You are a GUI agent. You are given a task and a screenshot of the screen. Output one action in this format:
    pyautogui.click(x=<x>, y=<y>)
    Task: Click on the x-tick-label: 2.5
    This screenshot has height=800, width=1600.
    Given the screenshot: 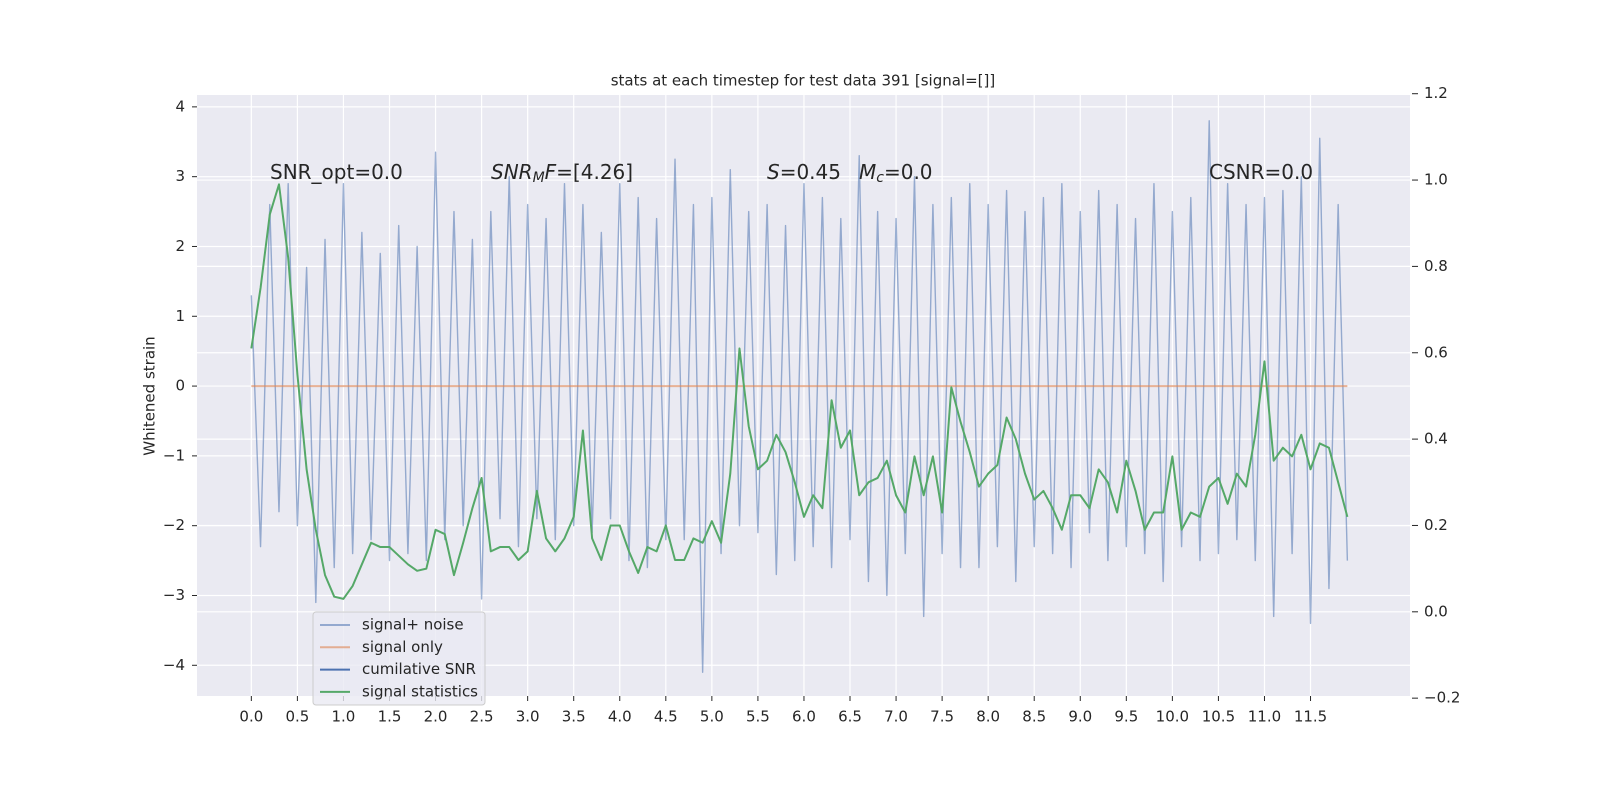 What is the action you would take?
    pyautogui.click(x=482, y=717)
    